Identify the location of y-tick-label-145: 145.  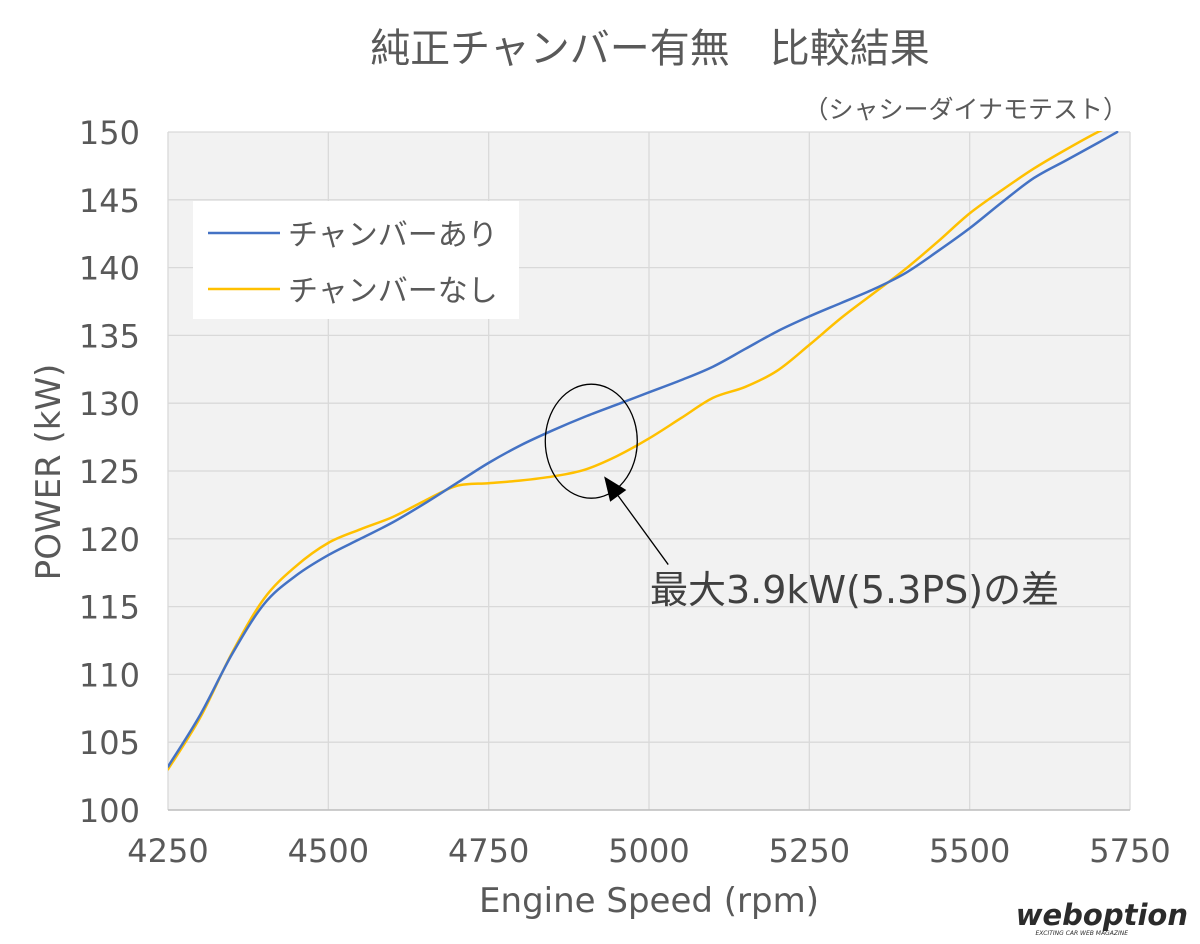
(109, 201).